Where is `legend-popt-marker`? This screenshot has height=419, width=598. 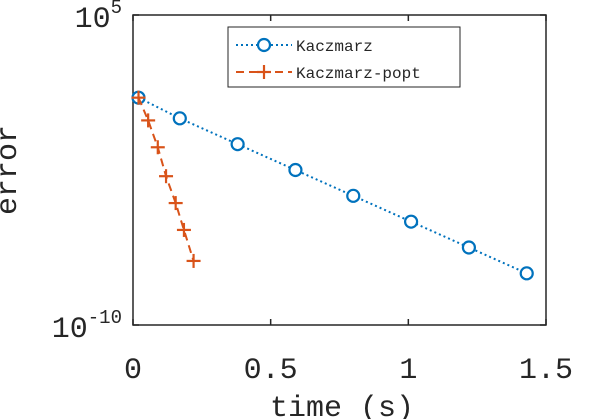 legend-popt-marker is located at coordinates (264, 72).